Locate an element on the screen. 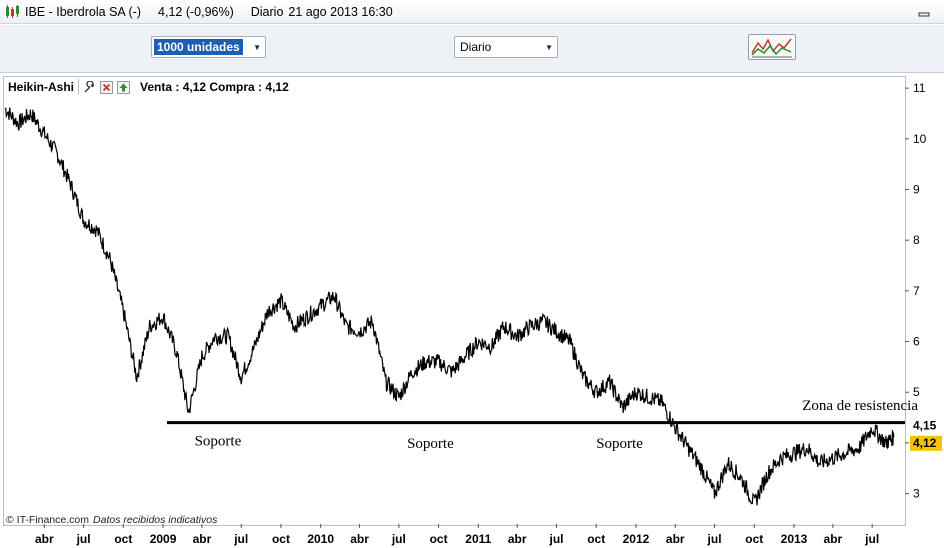 This screenshot has width=944, height=548. close-icon is located at coordinates (107, 87).